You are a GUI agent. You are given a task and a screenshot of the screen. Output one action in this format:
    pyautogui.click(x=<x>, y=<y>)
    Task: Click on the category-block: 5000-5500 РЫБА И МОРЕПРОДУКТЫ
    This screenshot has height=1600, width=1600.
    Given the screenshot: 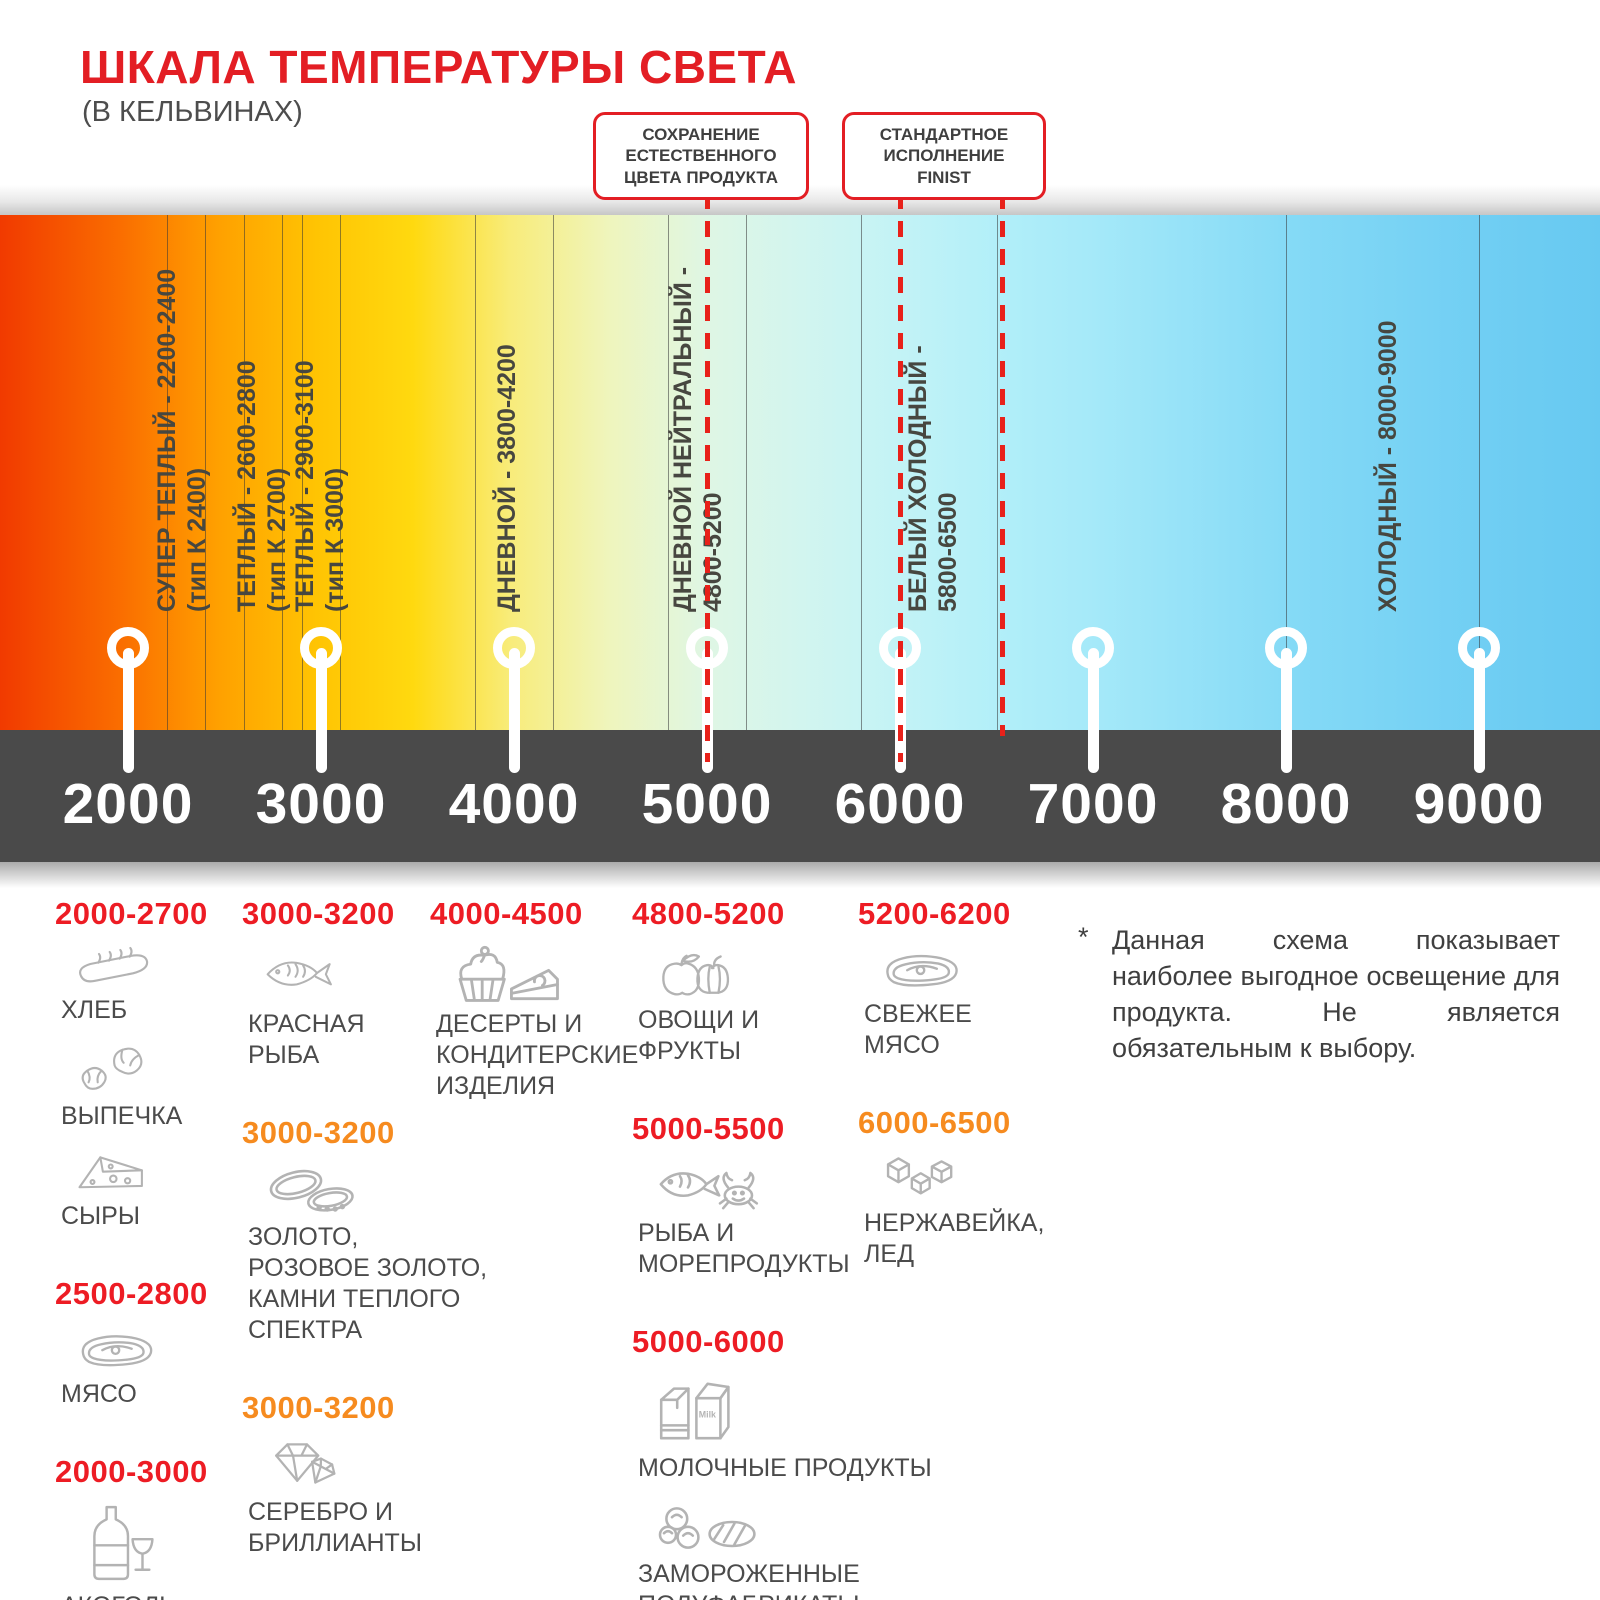 What is the action you would take?
    pyautogui.click(x=782, y=1202)
    